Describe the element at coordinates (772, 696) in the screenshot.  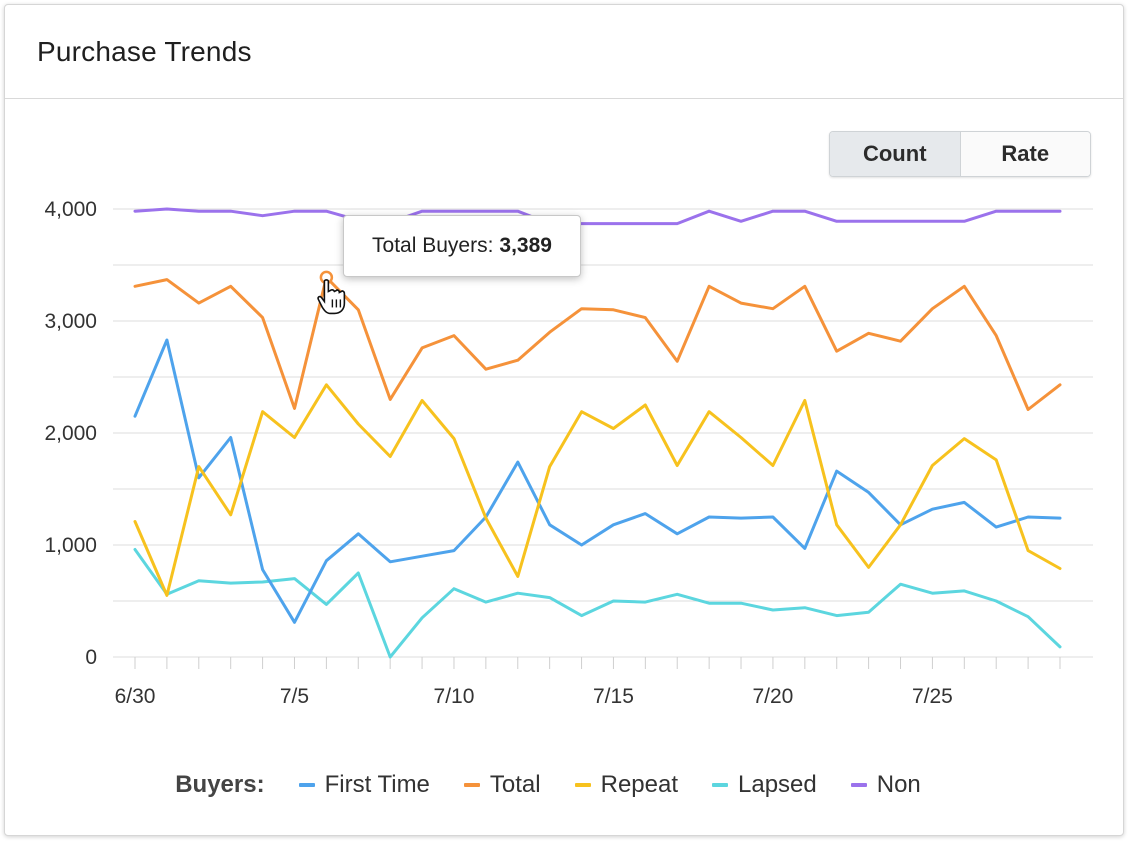
I see `x-tick-label: 7/20` at that location.